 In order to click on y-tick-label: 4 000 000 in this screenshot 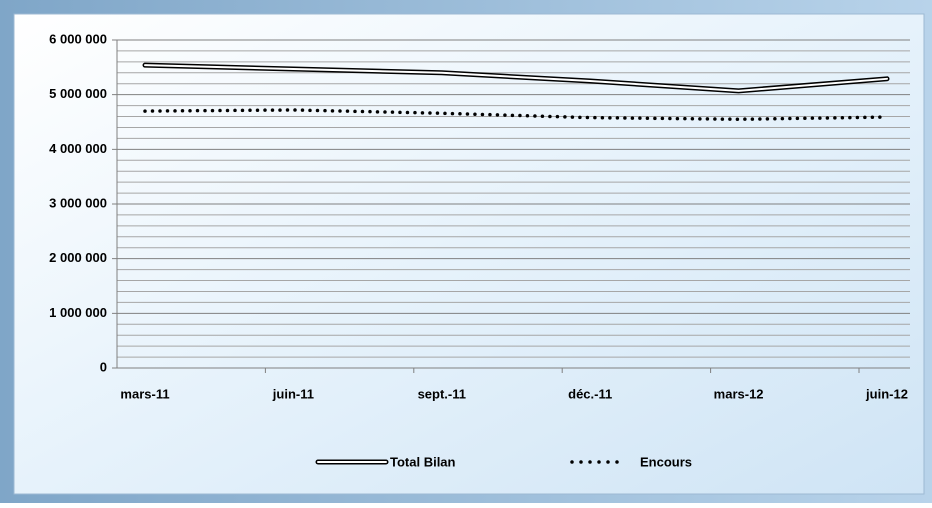, I will do `click(78, 148)`.